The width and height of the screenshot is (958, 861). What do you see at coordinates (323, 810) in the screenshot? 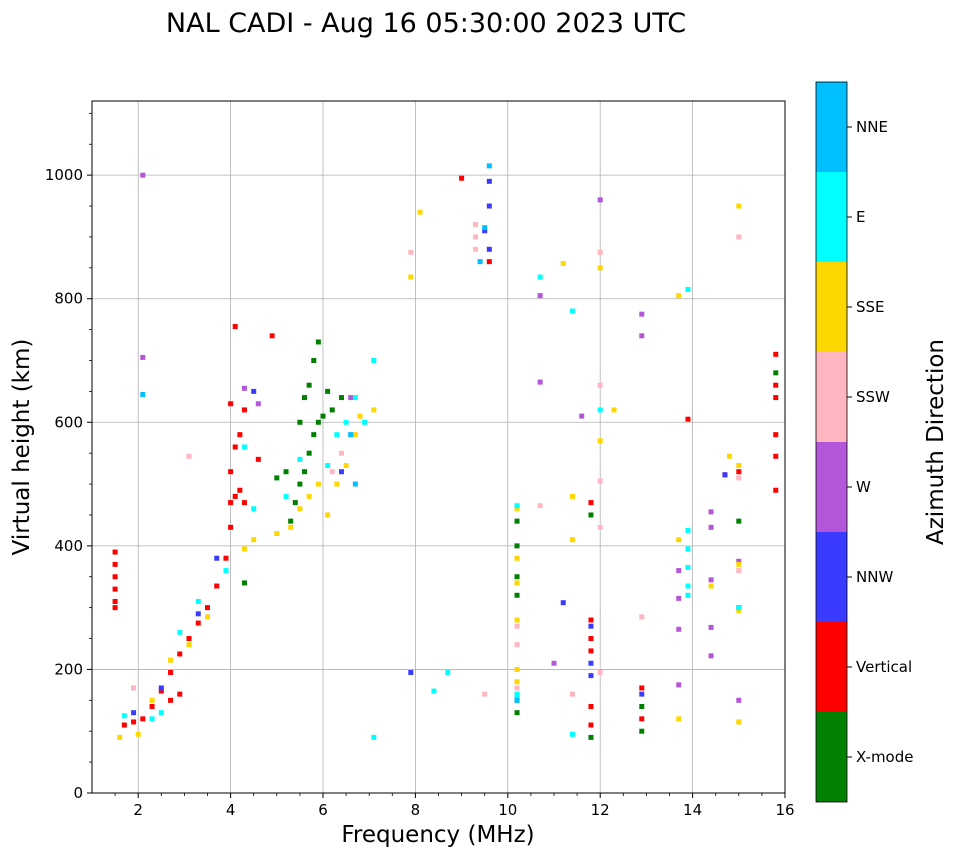
I see `x-tick-label: 6` at bounding box center [323, 810].